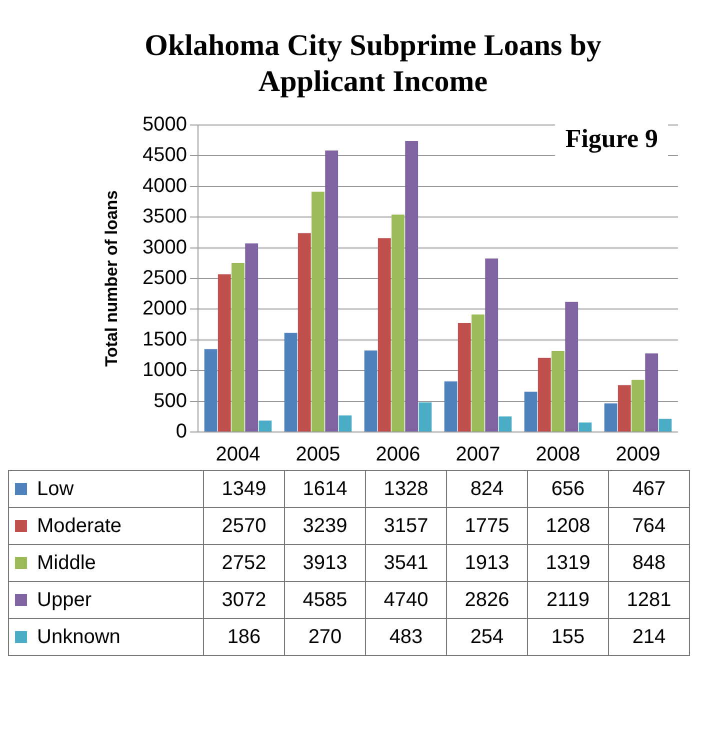  Describe the element at coordinates (325, 637) in the screenshot. I see `data-label: 270` at that location.